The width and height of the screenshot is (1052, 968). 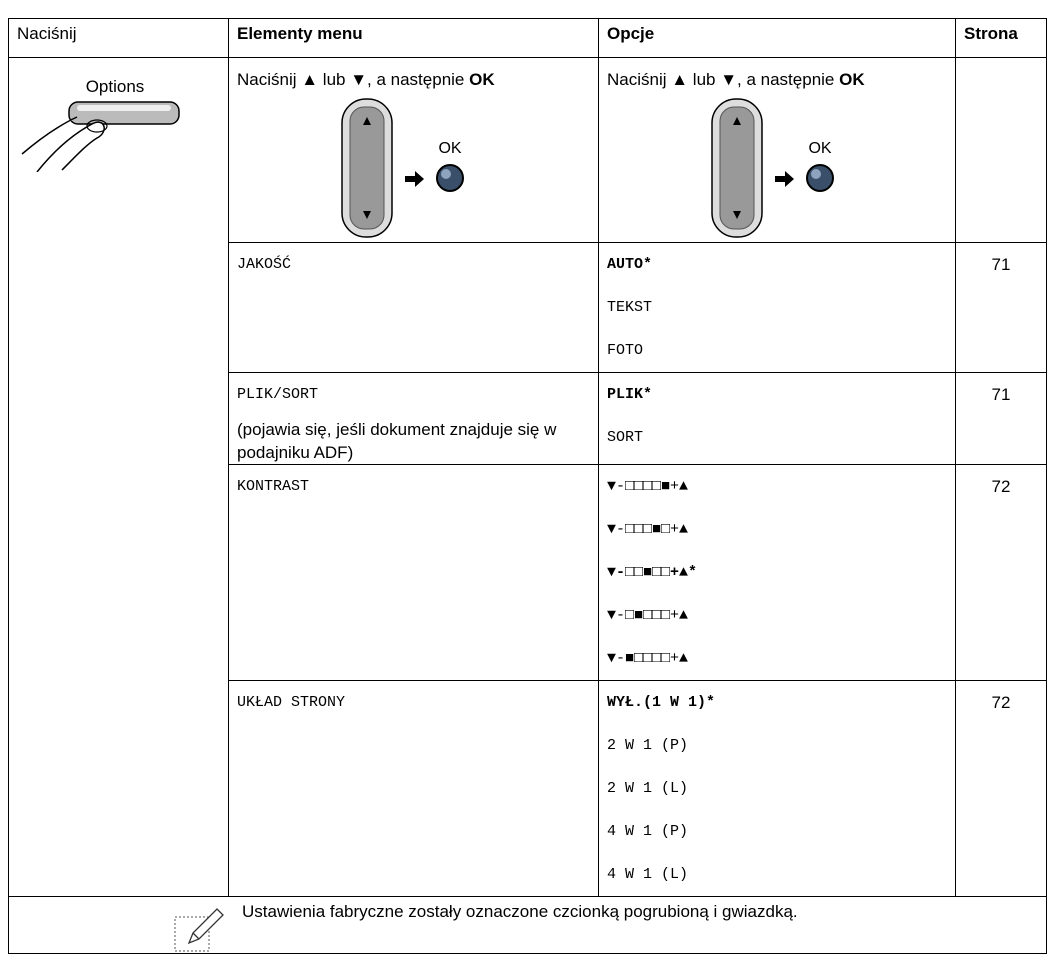 What do you see at coordinates (413, 38) in the screenshot?
I see `header-cell: Elementy menu` at bounding box center [413, 38].